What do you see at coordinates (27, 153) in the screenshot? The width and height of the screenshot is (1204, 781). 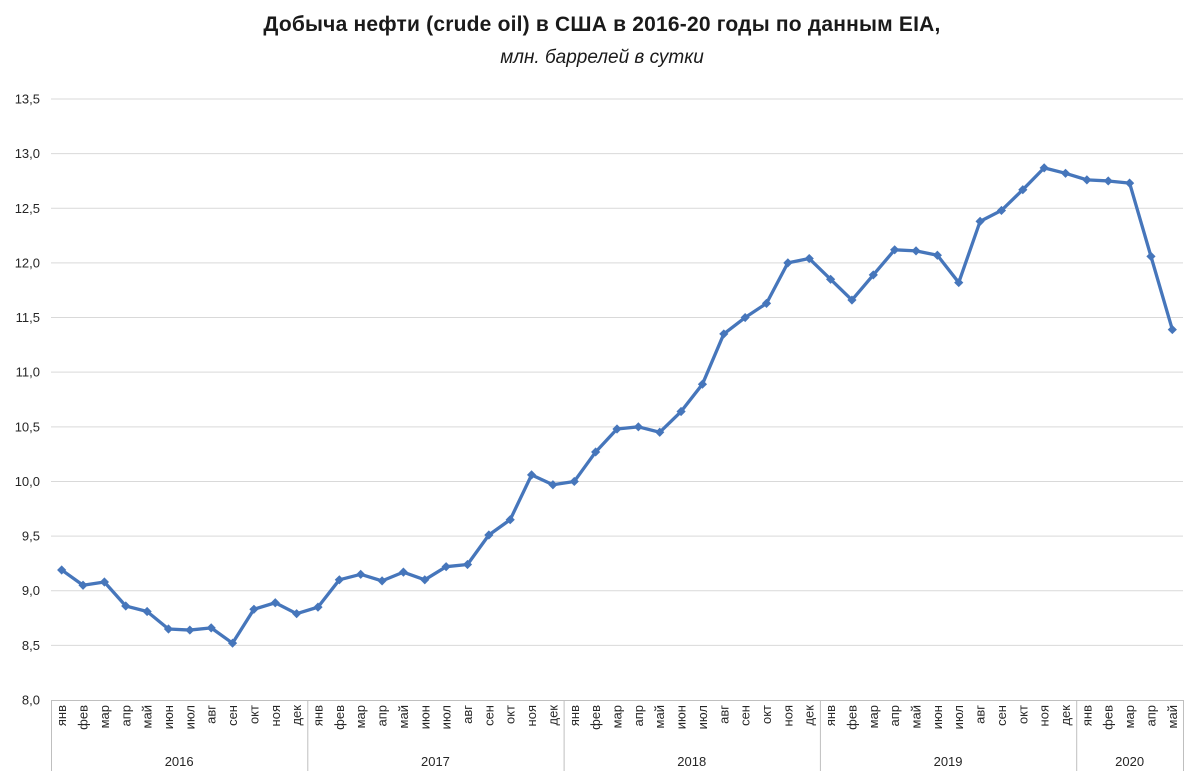 I see `y-tick-label: 13,0` at bounding box center [27, 153].